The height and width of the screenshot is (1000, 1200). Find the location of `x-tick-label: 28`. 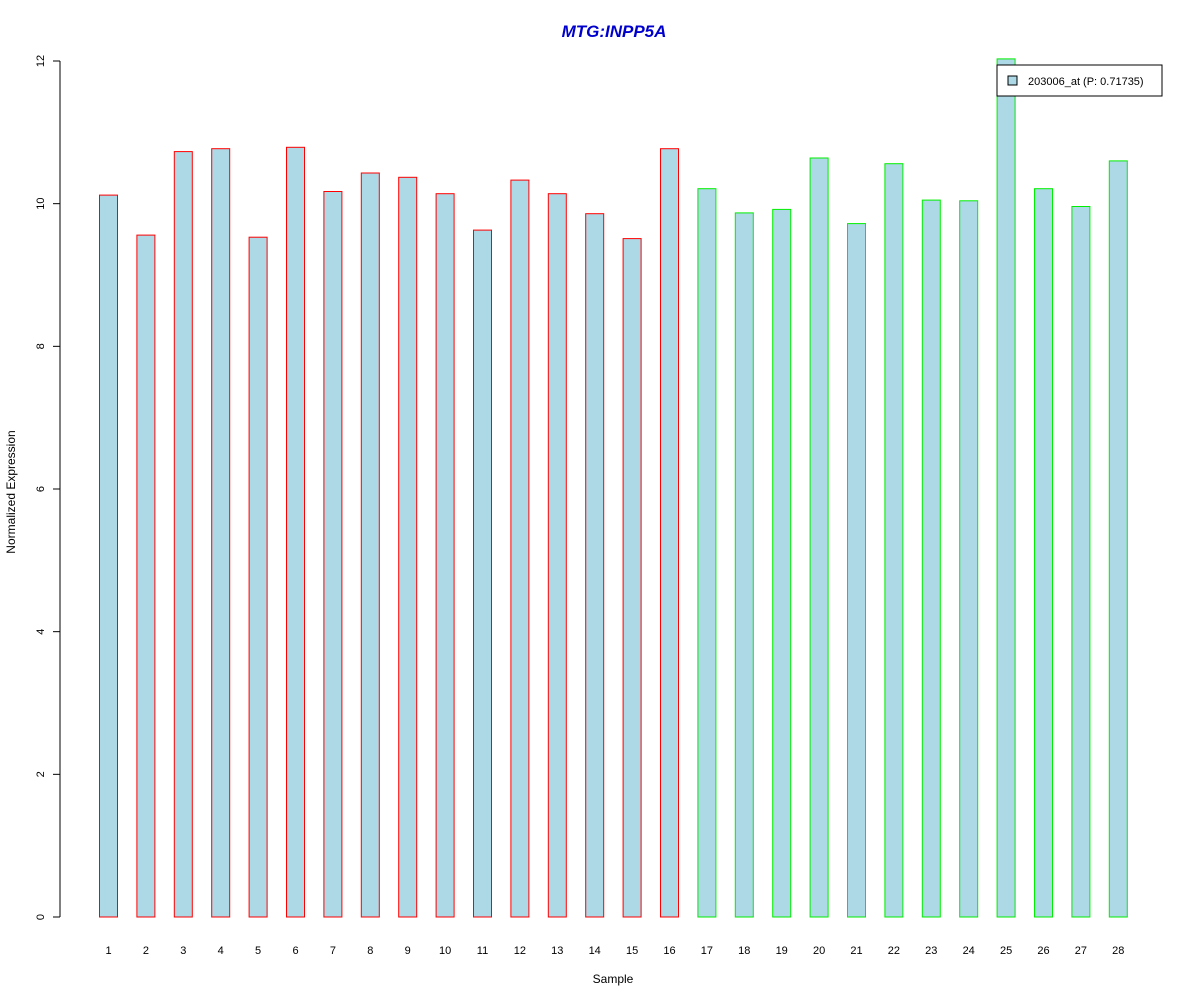

x-tick-label: 28 is located at coordinates (1118, 951).